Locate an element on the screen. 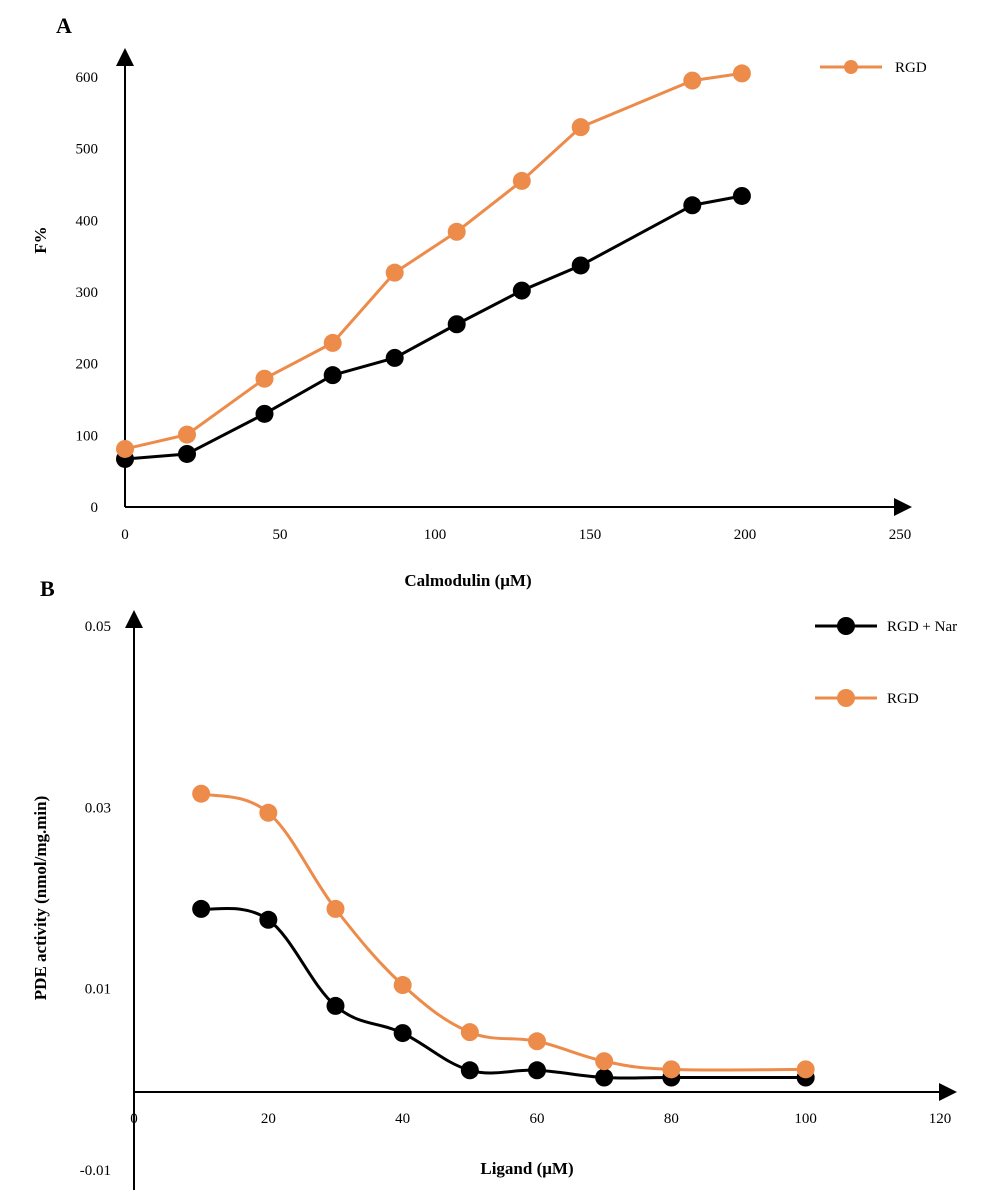 This screenshot has width=1000, height=1199. chart-a-y-tick-label: 200 is located at coordinates (87, 365).